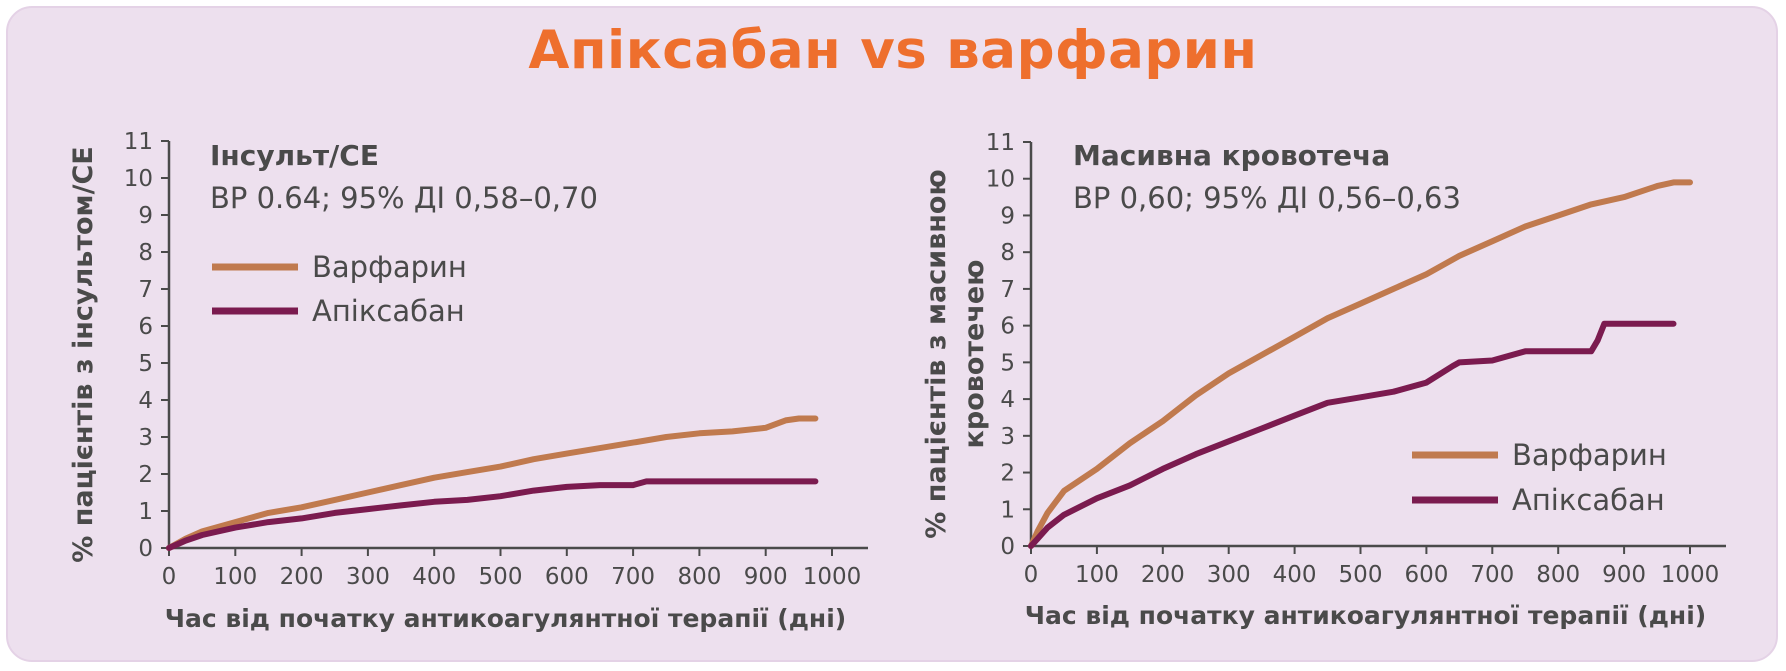 The width and height of the screenshot is (1786, 671). What do you see at coordinates (974, 354) in the screenshot?
I see `y-axis-label: кровотечею` at bounding box center [974, 354].